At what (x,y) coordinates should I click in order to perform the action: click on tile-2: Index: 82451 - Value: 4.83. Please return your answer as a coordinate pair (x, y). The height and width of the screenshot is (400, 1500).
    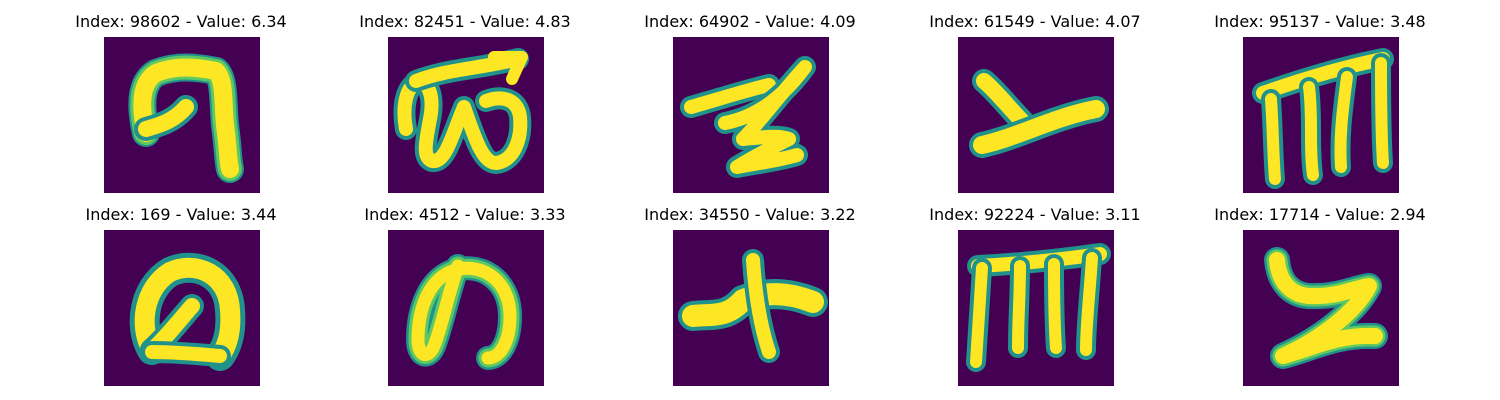
    Looking at the image, I should click on (465, 104).